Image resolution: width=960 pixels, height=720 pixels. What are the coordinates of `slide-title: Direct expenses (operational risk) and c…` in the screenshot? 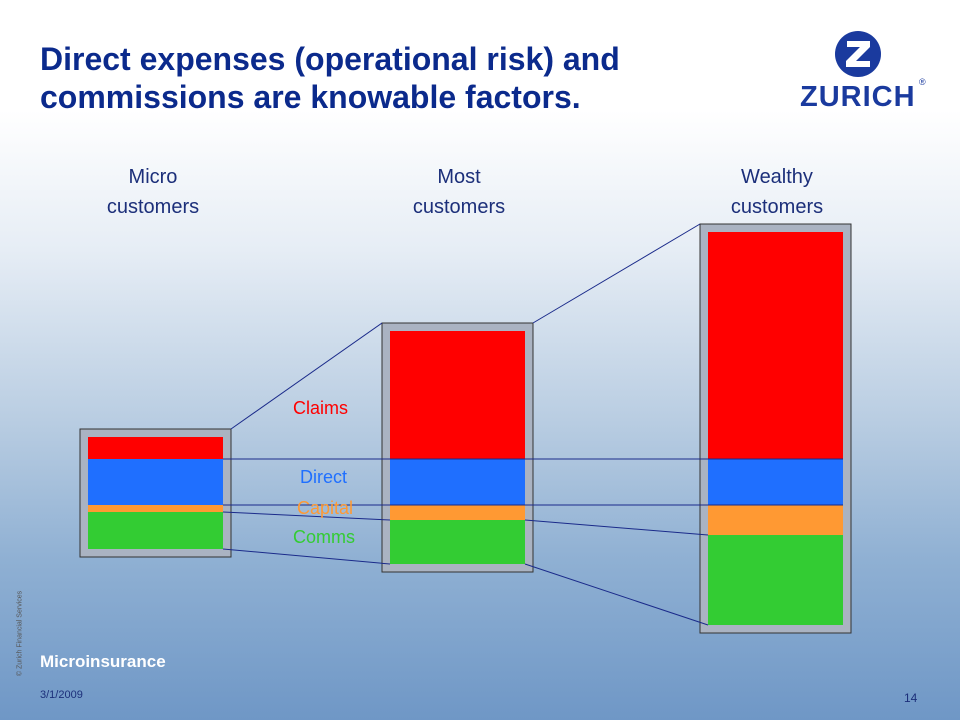 It's located at (400, 78).